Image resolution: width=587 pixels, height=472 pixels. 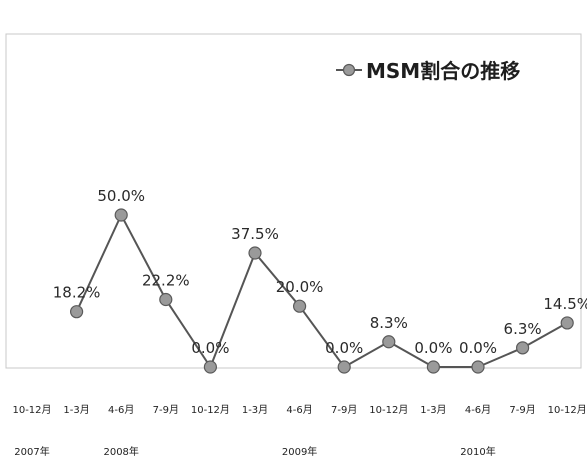 I want to click on data-label: 14.5%, so click(x=565, y=304).